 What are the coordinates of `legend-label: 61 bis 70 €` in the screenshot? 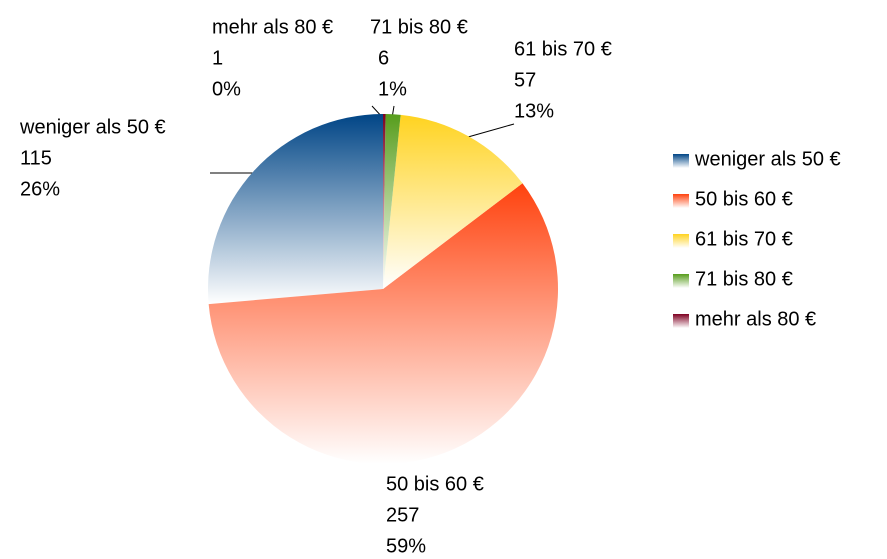 It's located at (744, 239).